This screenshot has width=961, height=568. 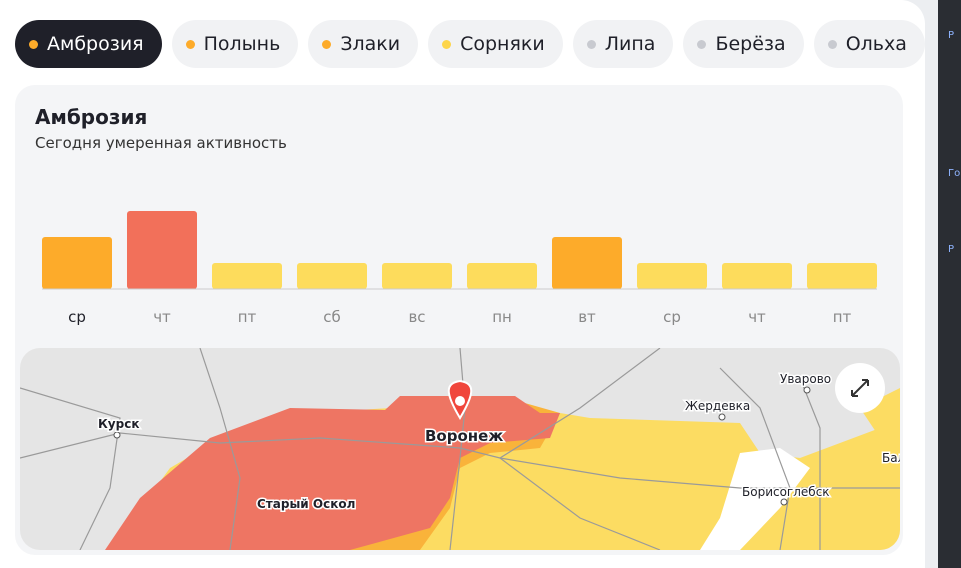 What do you see at coordinates (91, 117) in the screenshot?
I see `card-title: Амброзия` at bounding box center [91, 117].